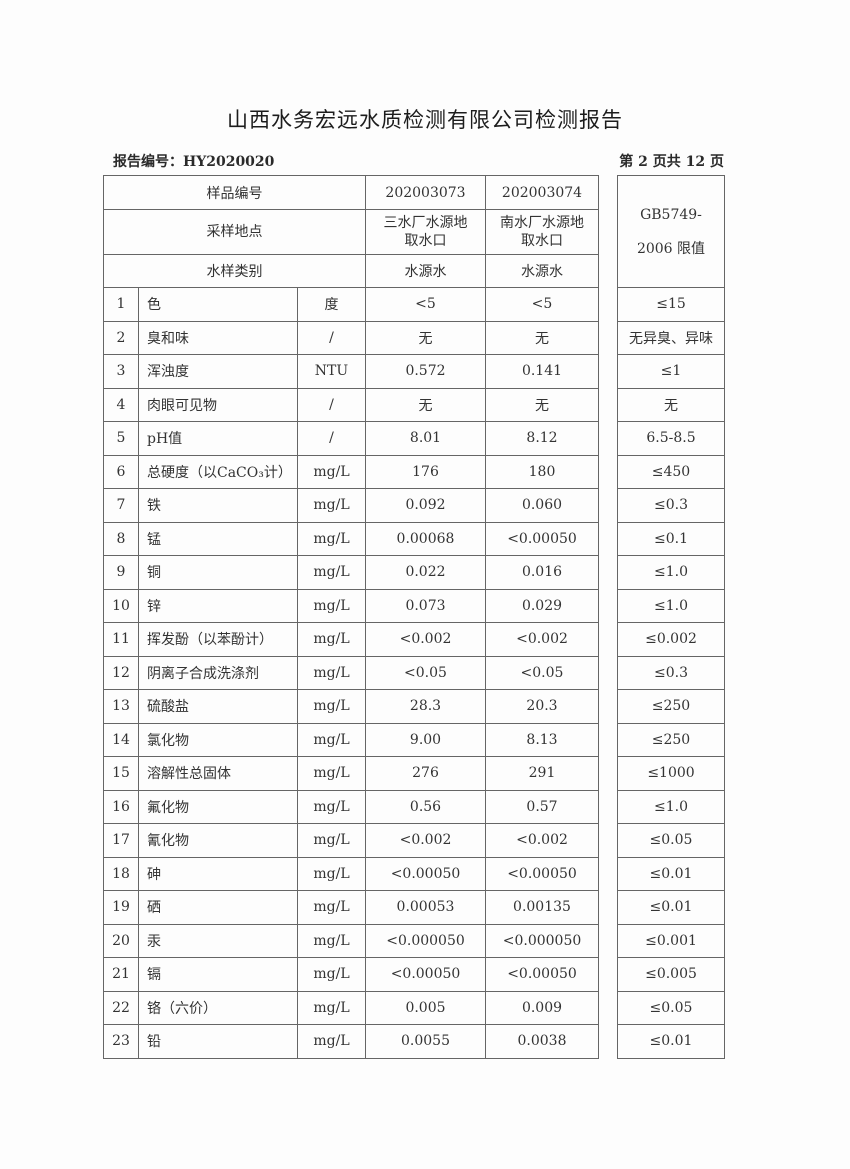 The height and width of the screenshot is (1169, 850). I want to click on row-number: 9, so click(121, 572).